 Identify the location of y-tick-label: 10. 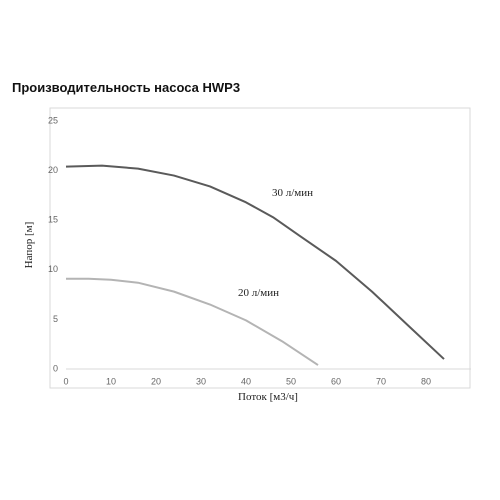
(53, 269).